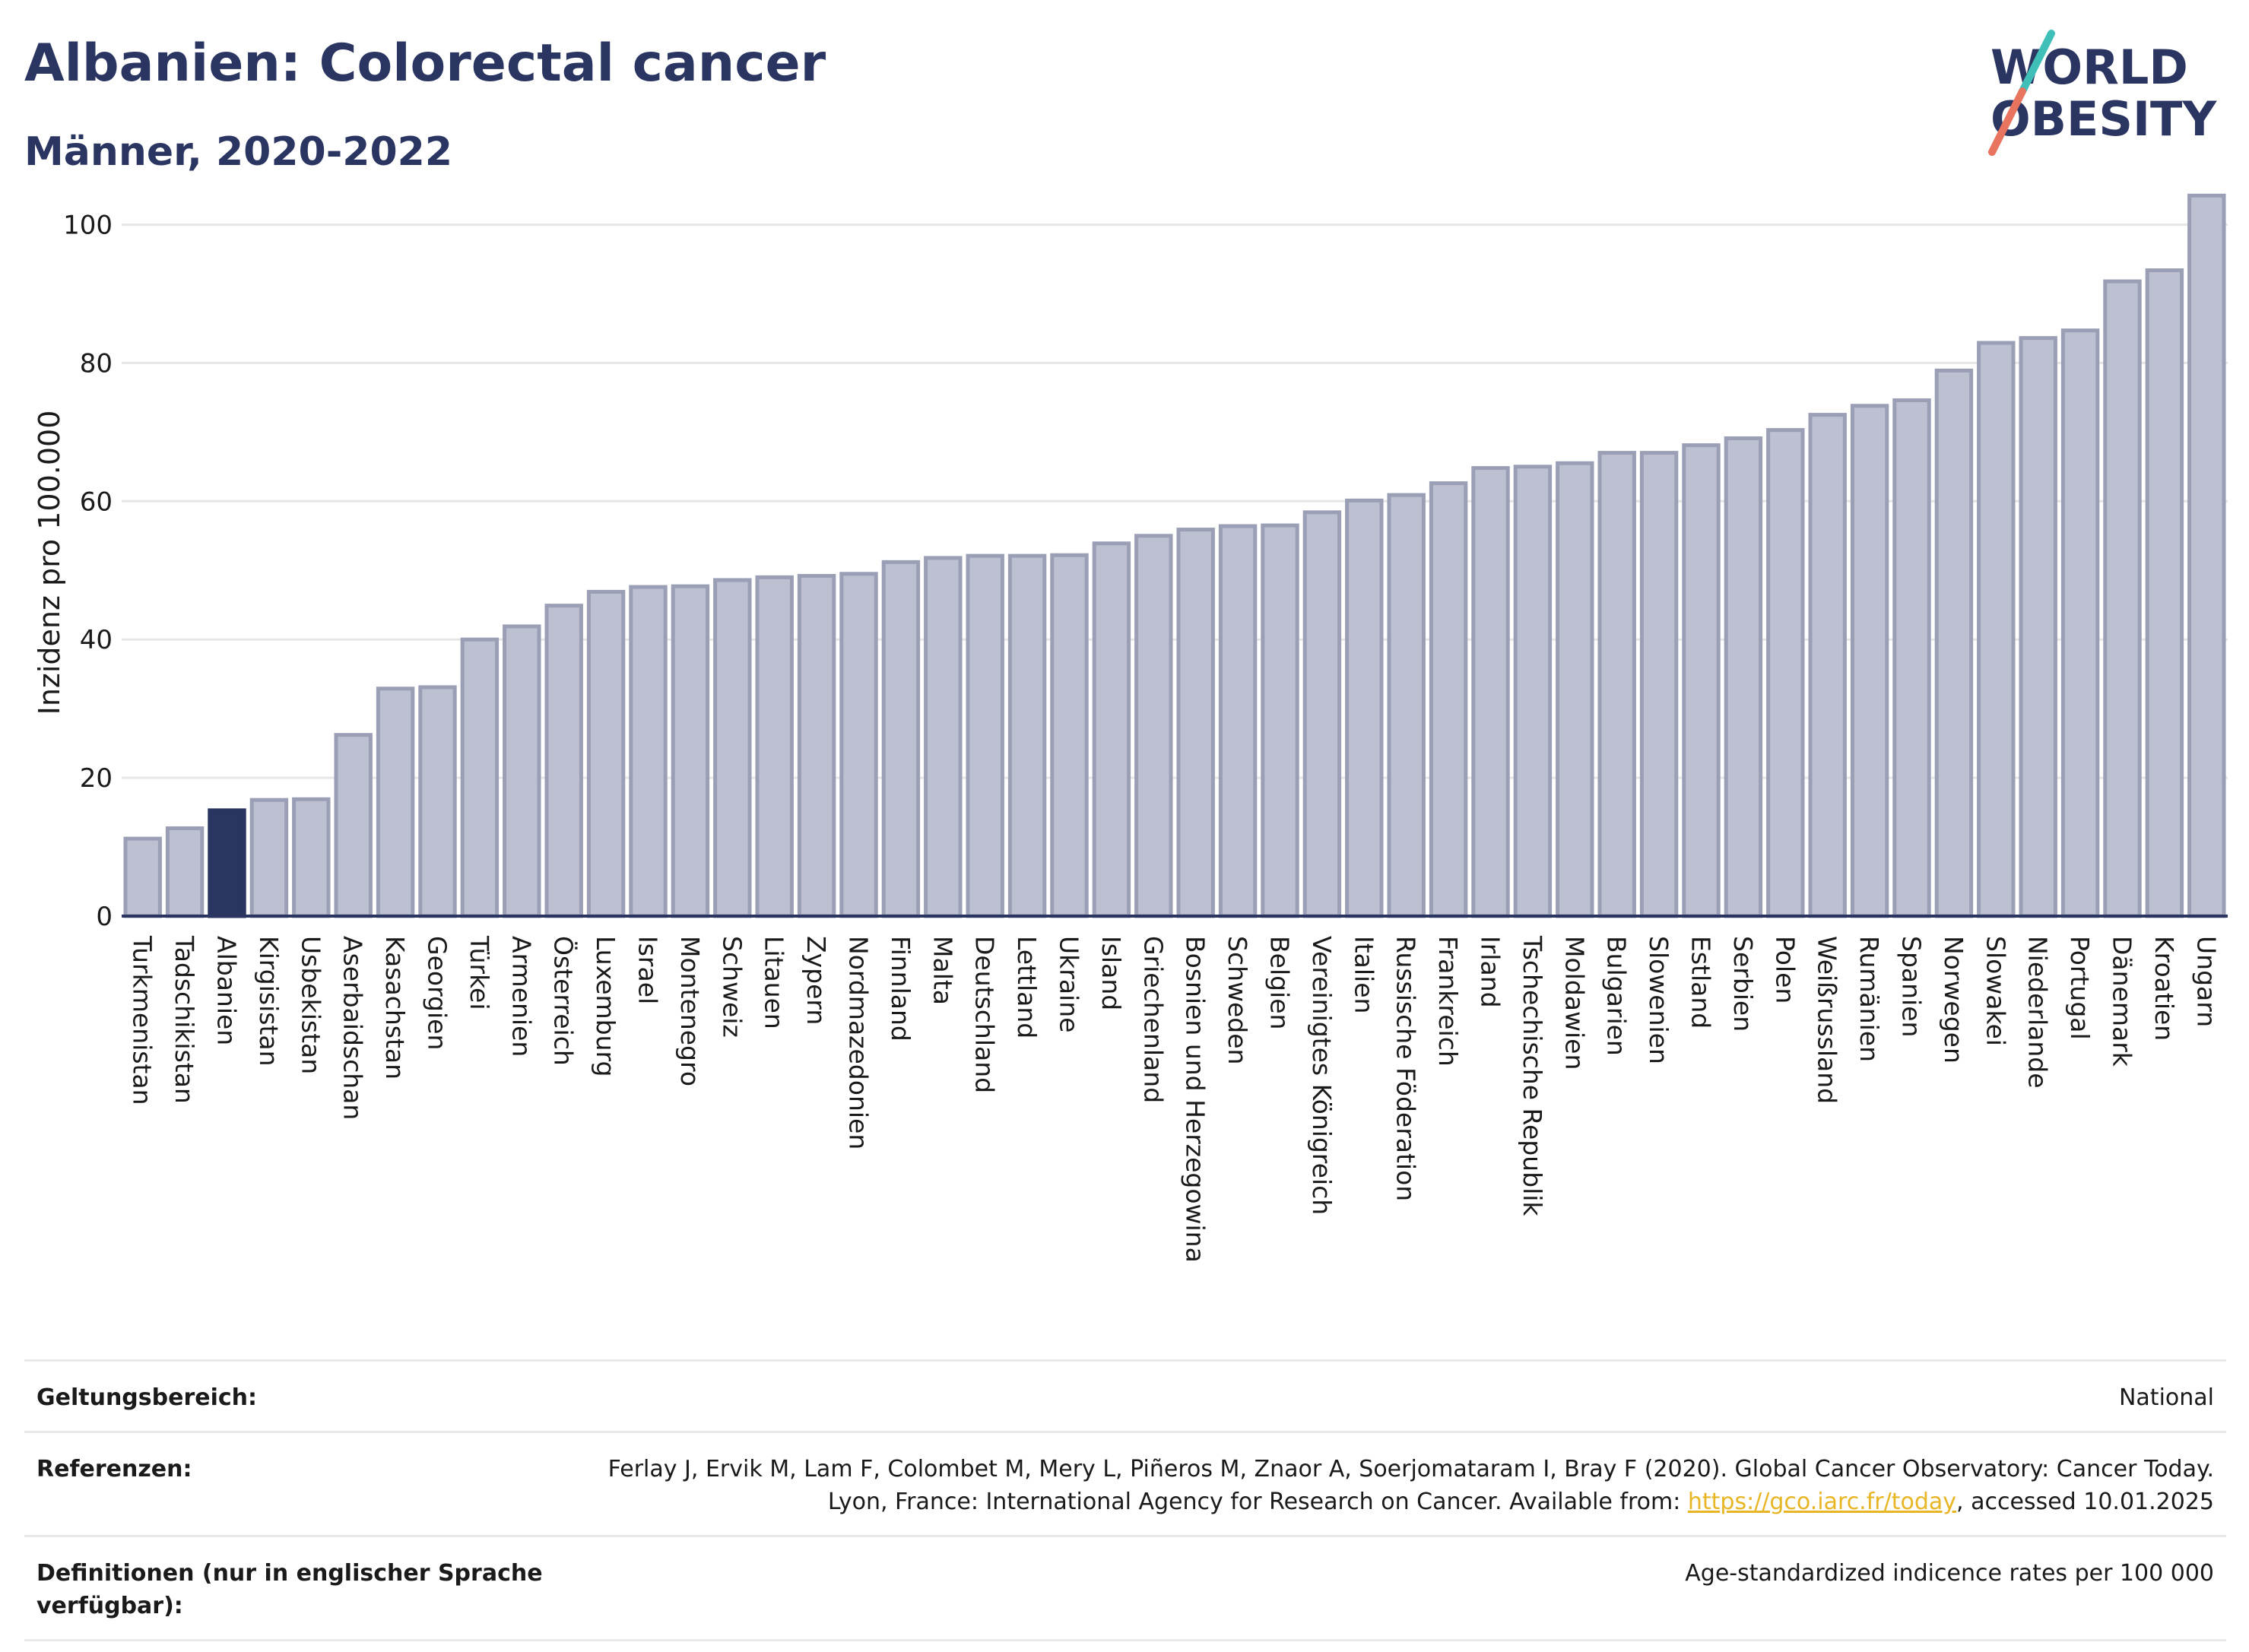 The height and width of the screenshot is (1652, 2249). What do you see at coordinates (104, 917) in the screenshot?
I see `y-tick-label: 0` at bounding box center [104, 917].